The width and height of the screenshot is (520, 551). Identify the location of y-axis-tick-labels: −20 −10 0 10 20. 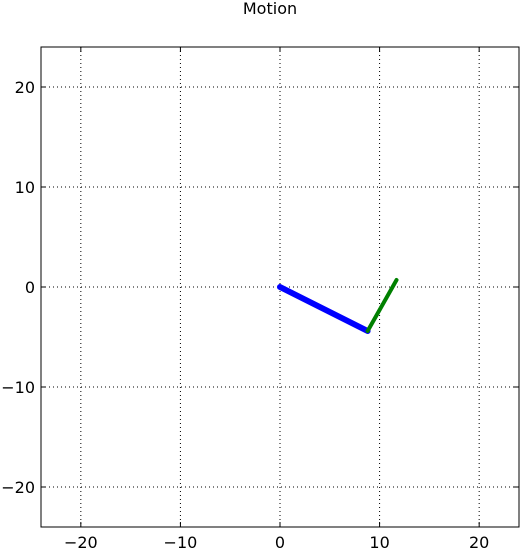
(18, 287).